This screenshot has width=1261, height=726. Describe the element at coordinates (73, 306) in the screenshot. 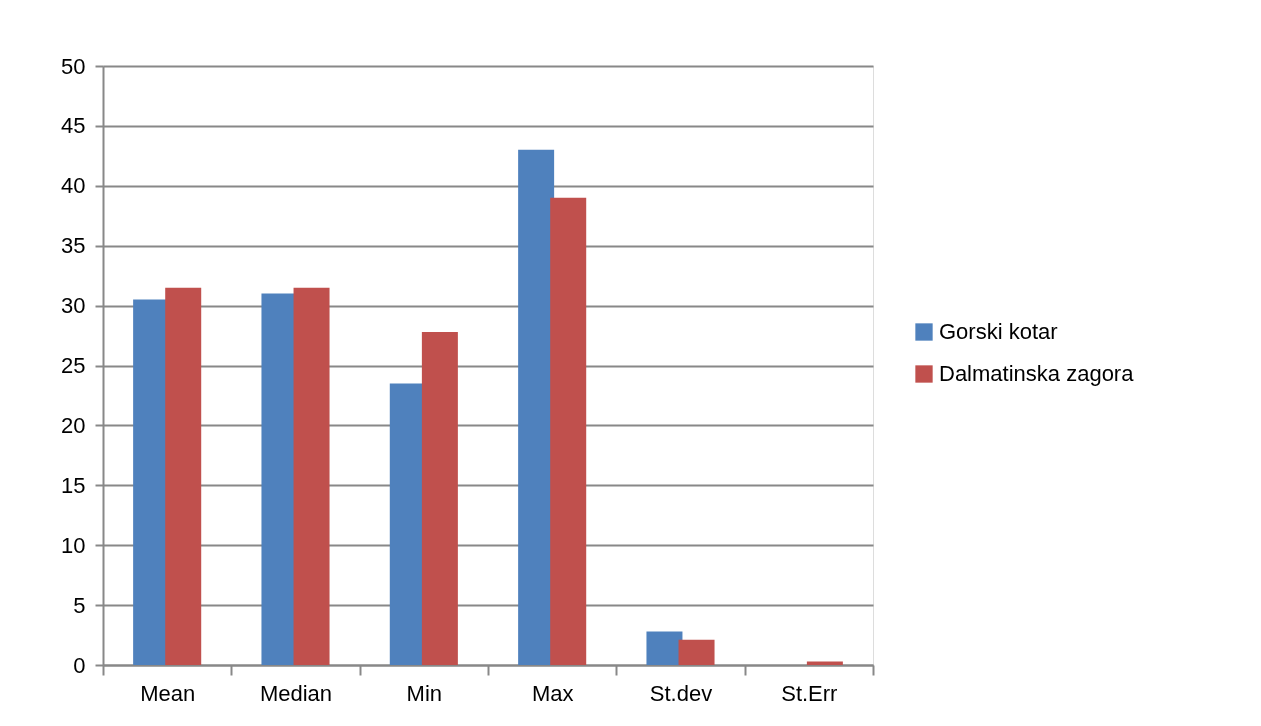

I see `y-tick-label: 30` at that location.